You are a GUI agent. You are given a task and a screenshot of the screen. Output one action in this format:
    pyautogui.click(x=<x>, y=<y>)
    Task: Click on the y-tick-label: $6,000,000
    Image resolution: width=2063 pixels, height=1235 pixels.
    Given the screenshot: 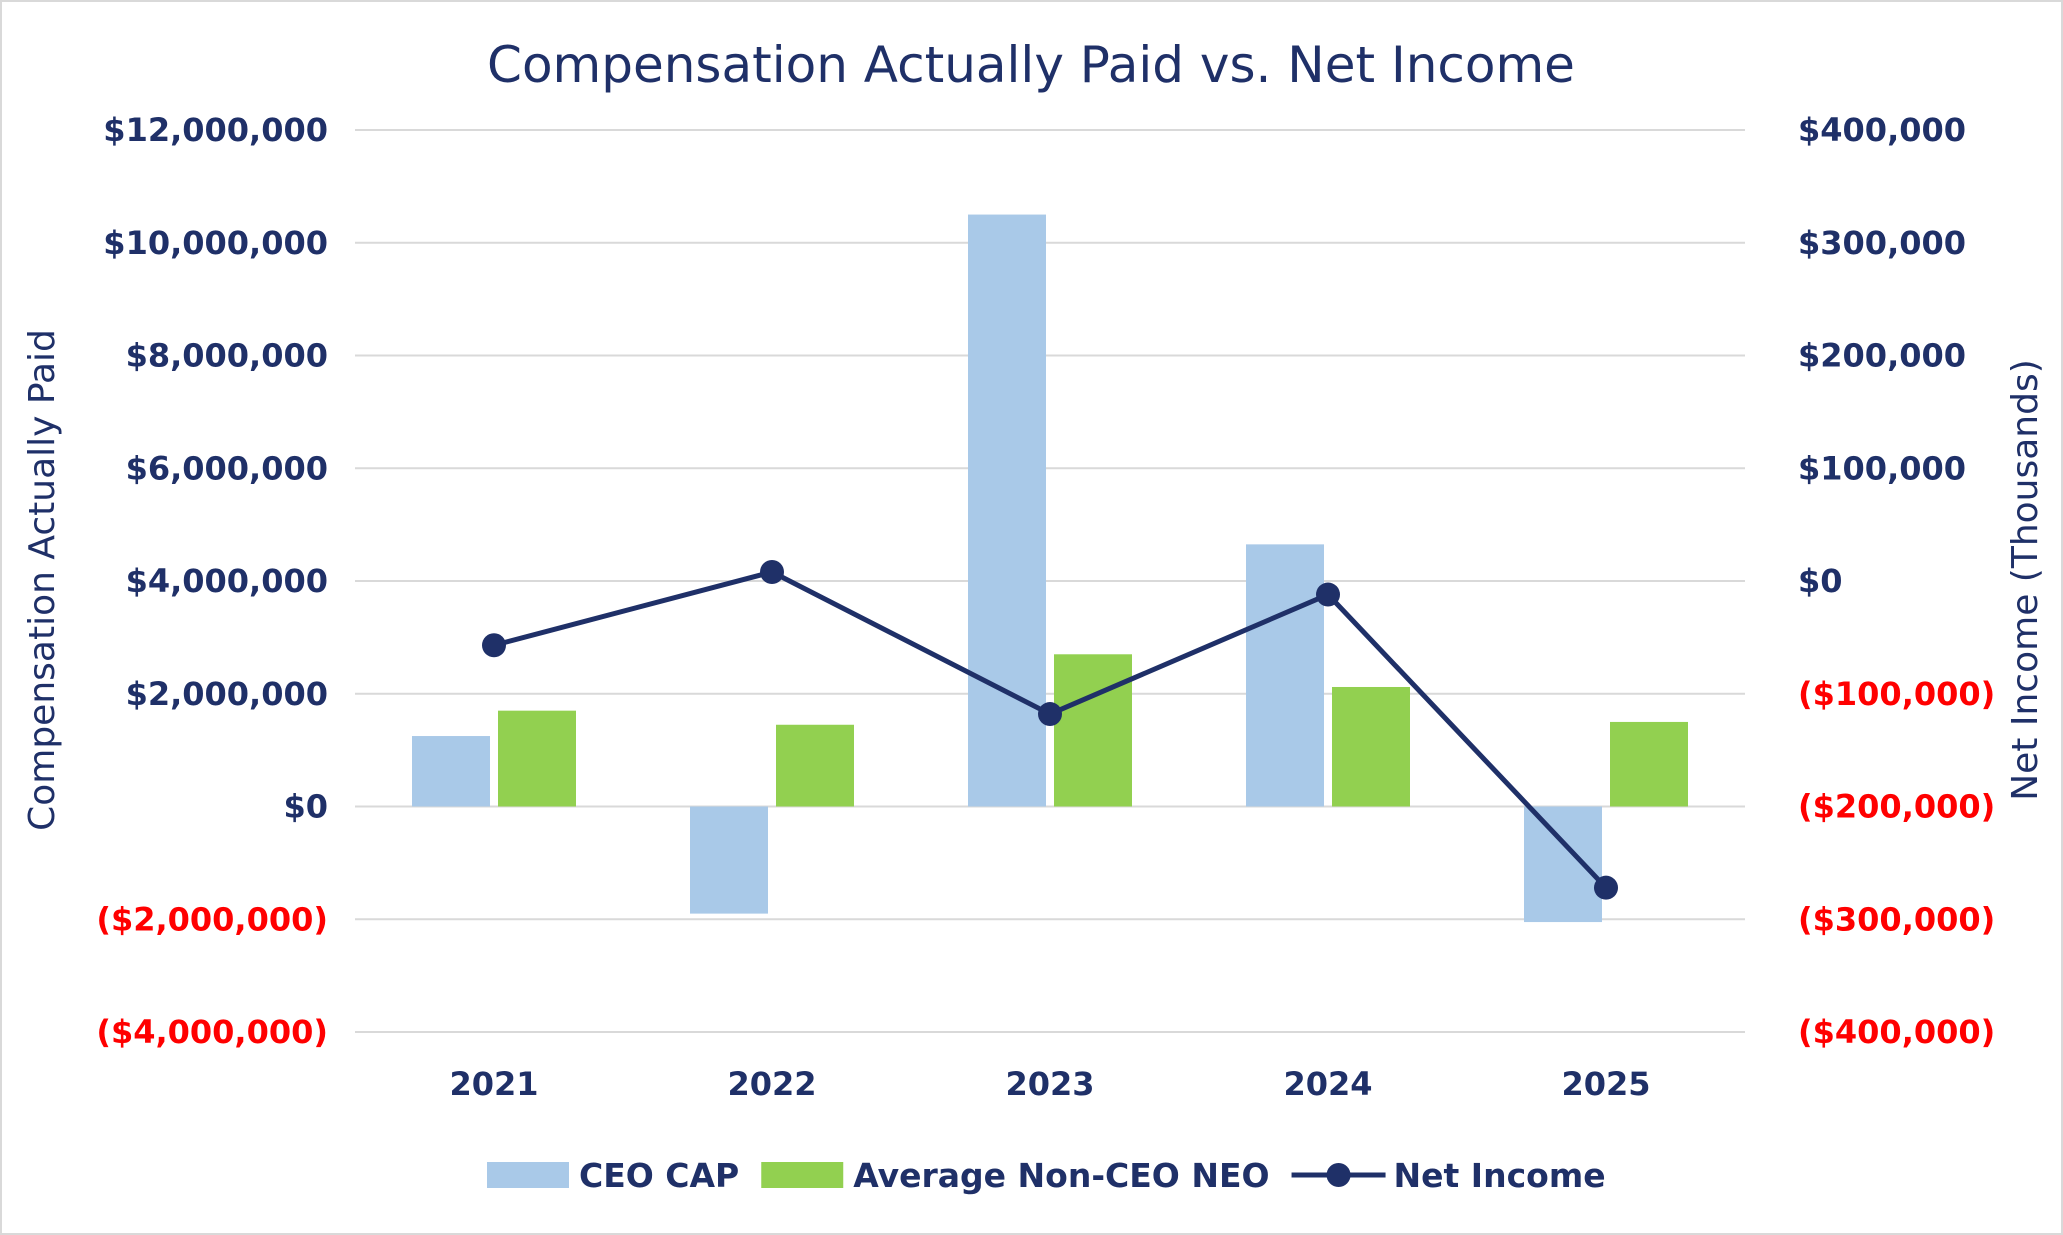 What is the action you would take?
    pyautogui.click(x=227, y=468)
    